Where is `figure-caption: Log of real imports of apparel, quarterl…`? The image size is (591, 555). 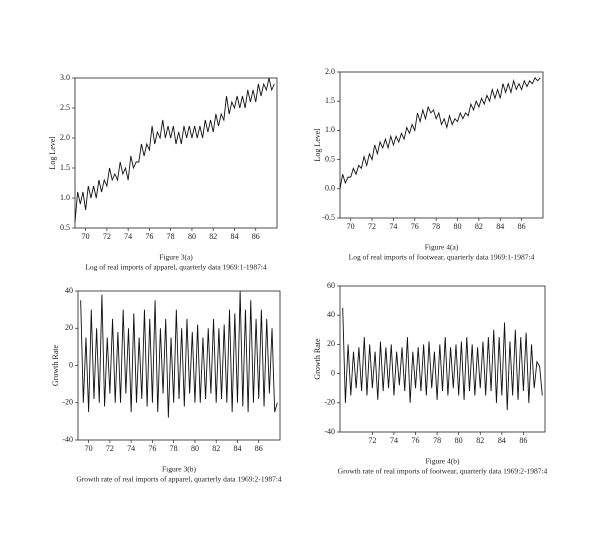 figure-caption: Log of real imports of apparel, quarterl… is located at coordinates (176, 267).